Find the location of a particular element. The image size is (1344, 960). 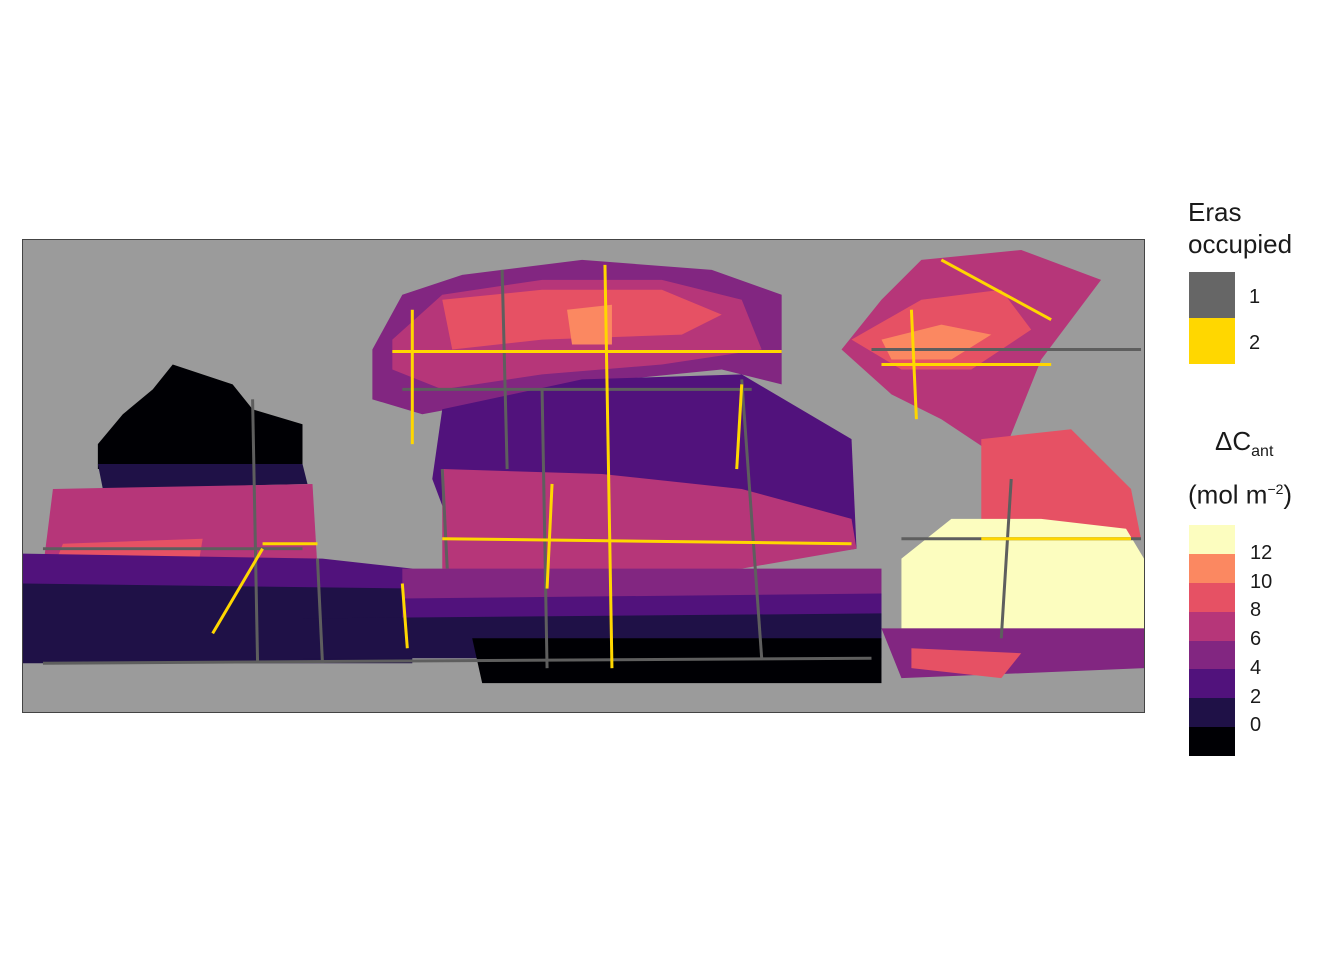

dcant-tick-label: 12 is located at coordinates (1261, 552).